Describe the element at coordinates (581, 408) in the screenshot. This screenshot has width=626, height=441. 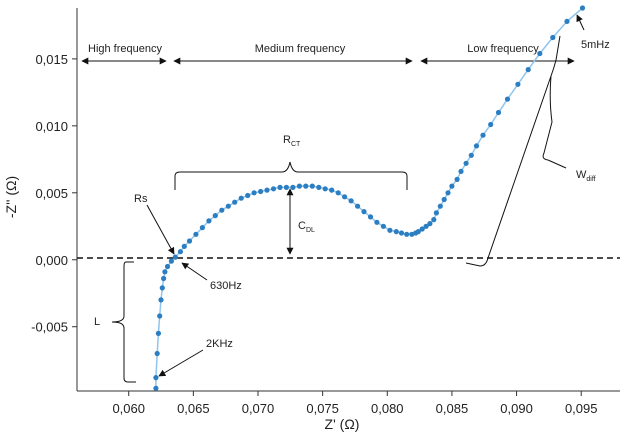
I see `x-tick-label: 0,095` at that location.